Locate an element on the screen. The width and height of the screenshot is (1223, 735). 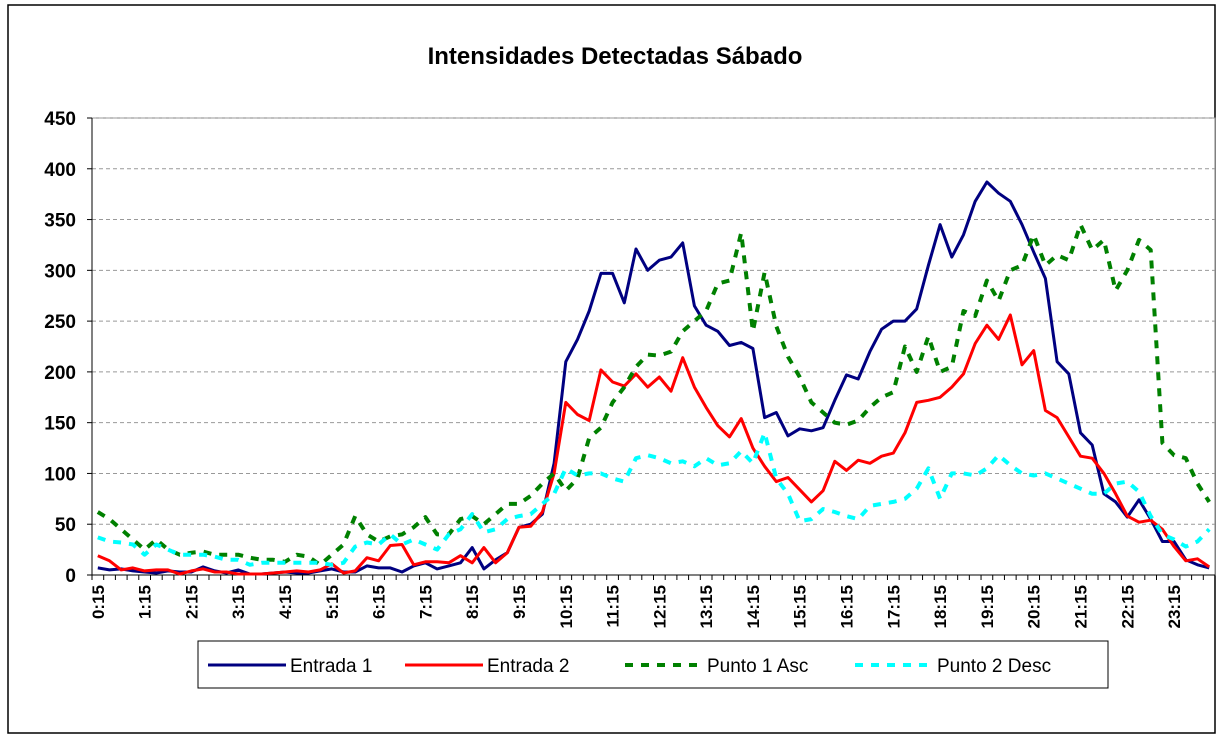
y-tick-label: 450 is located at coordinates (60, 119).